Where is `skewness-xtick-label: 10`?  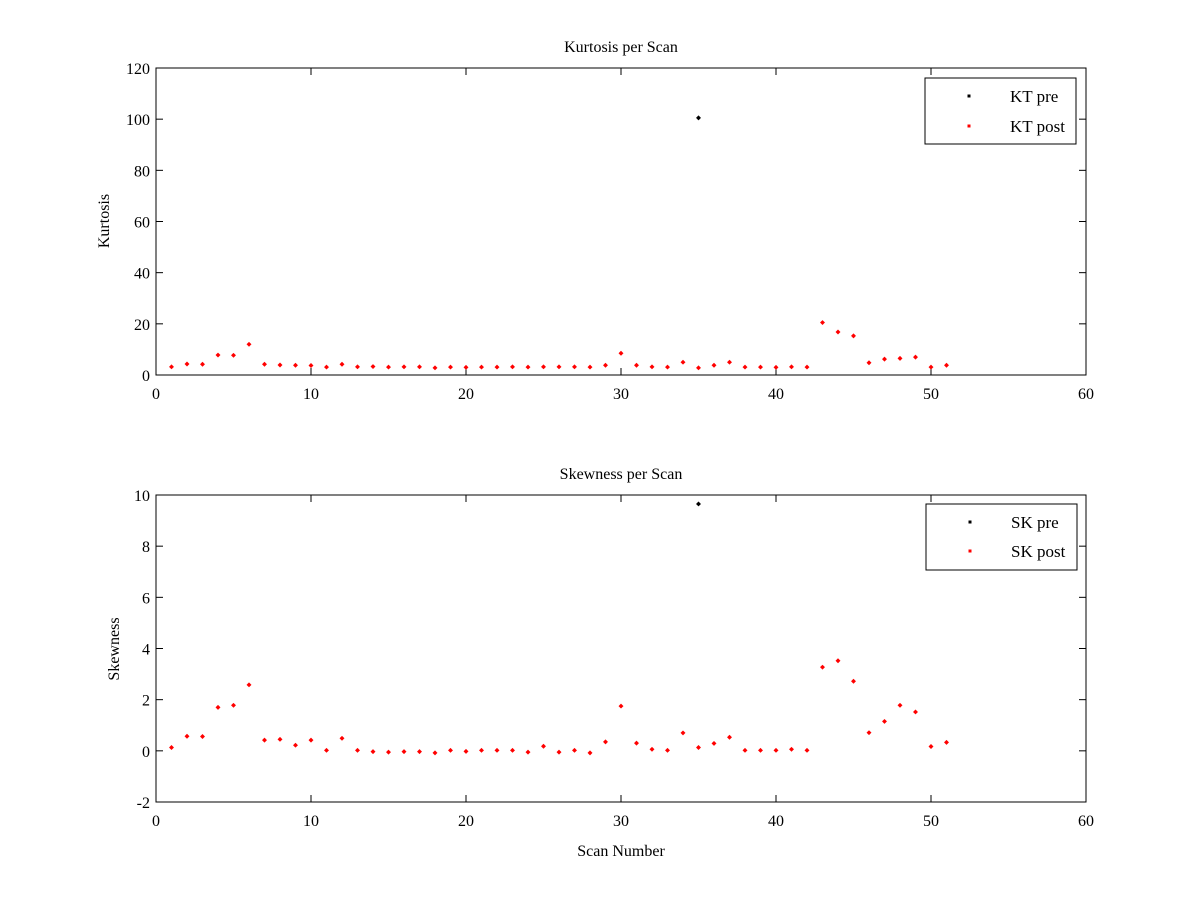 skewness-xtick-label: 10 is located at coordinates (311, 821).